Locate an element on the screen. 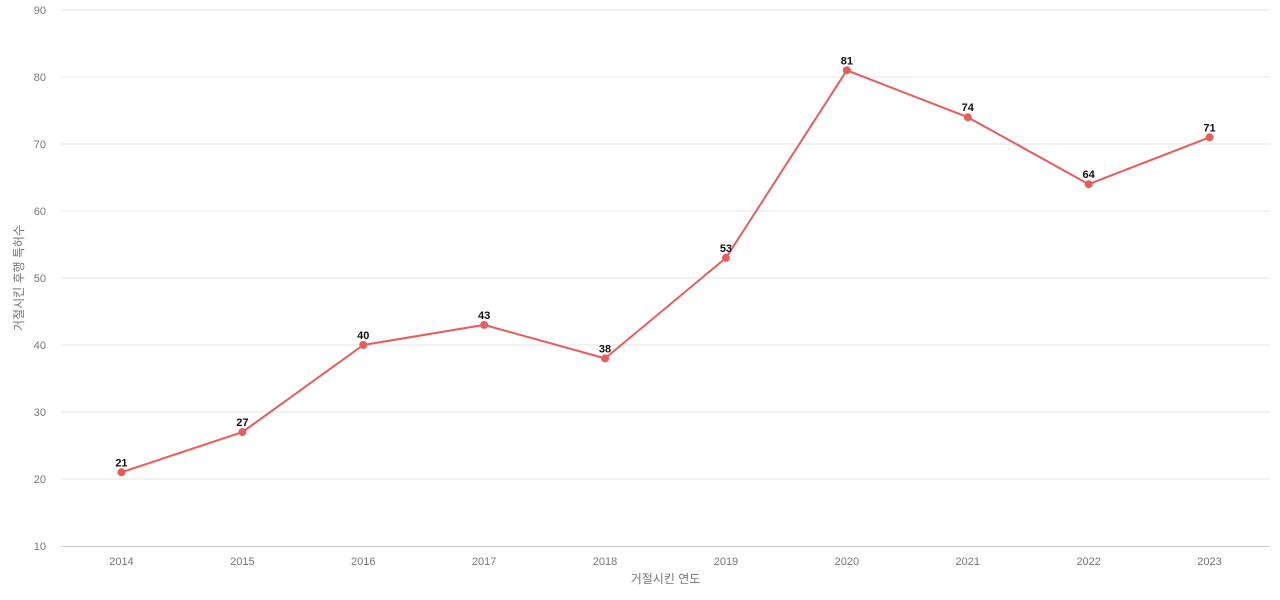  data-label: 38 is located at coordinates (605, 349).